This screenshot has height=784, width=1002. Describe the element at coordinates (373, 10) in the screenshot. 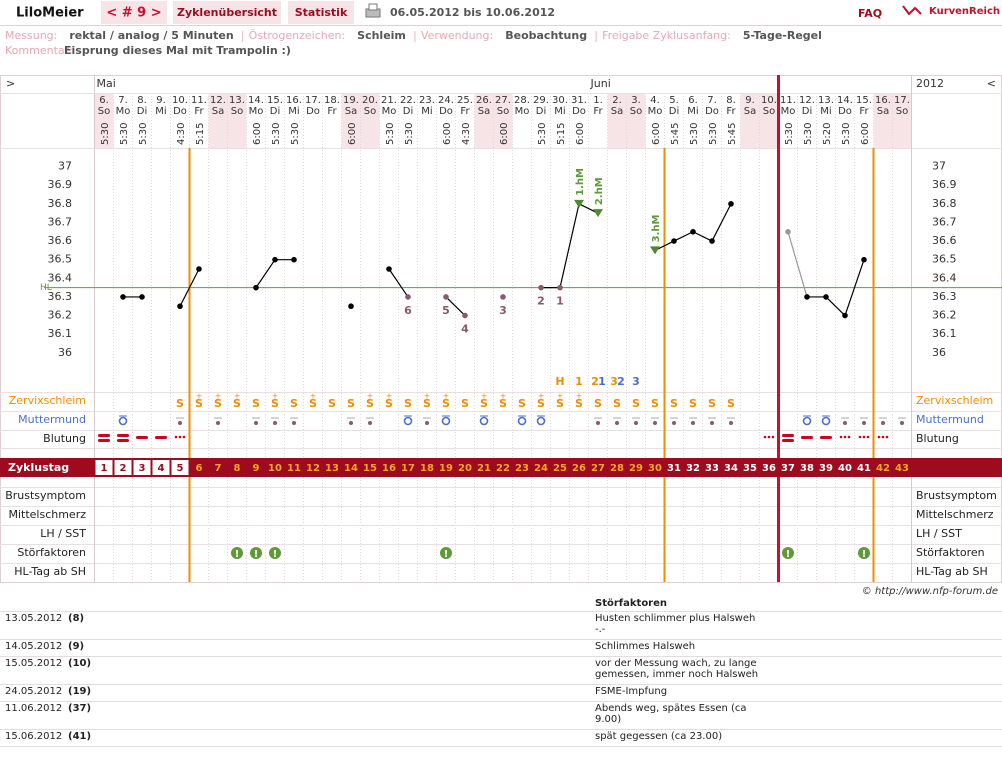

I see `print-icon` at that location.